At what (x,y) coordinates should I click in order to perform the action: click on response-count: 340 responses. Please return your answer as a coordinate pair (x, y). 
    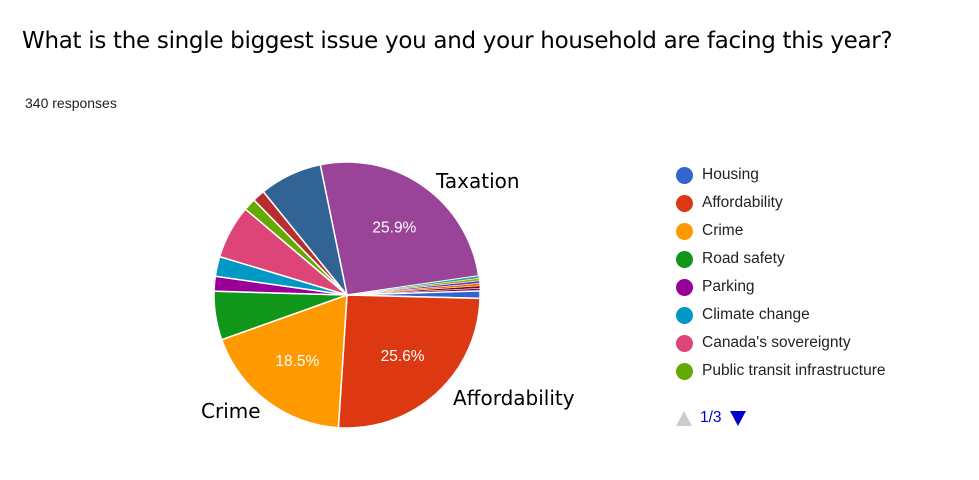
    Looking at the image, I should click on (71, 103).